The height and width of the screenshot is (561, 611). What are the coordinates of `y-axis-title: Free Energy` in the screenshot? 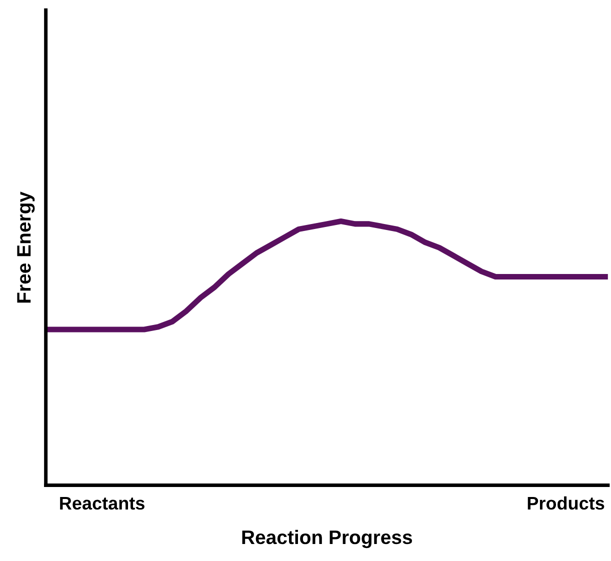 It's located at (26, 247).